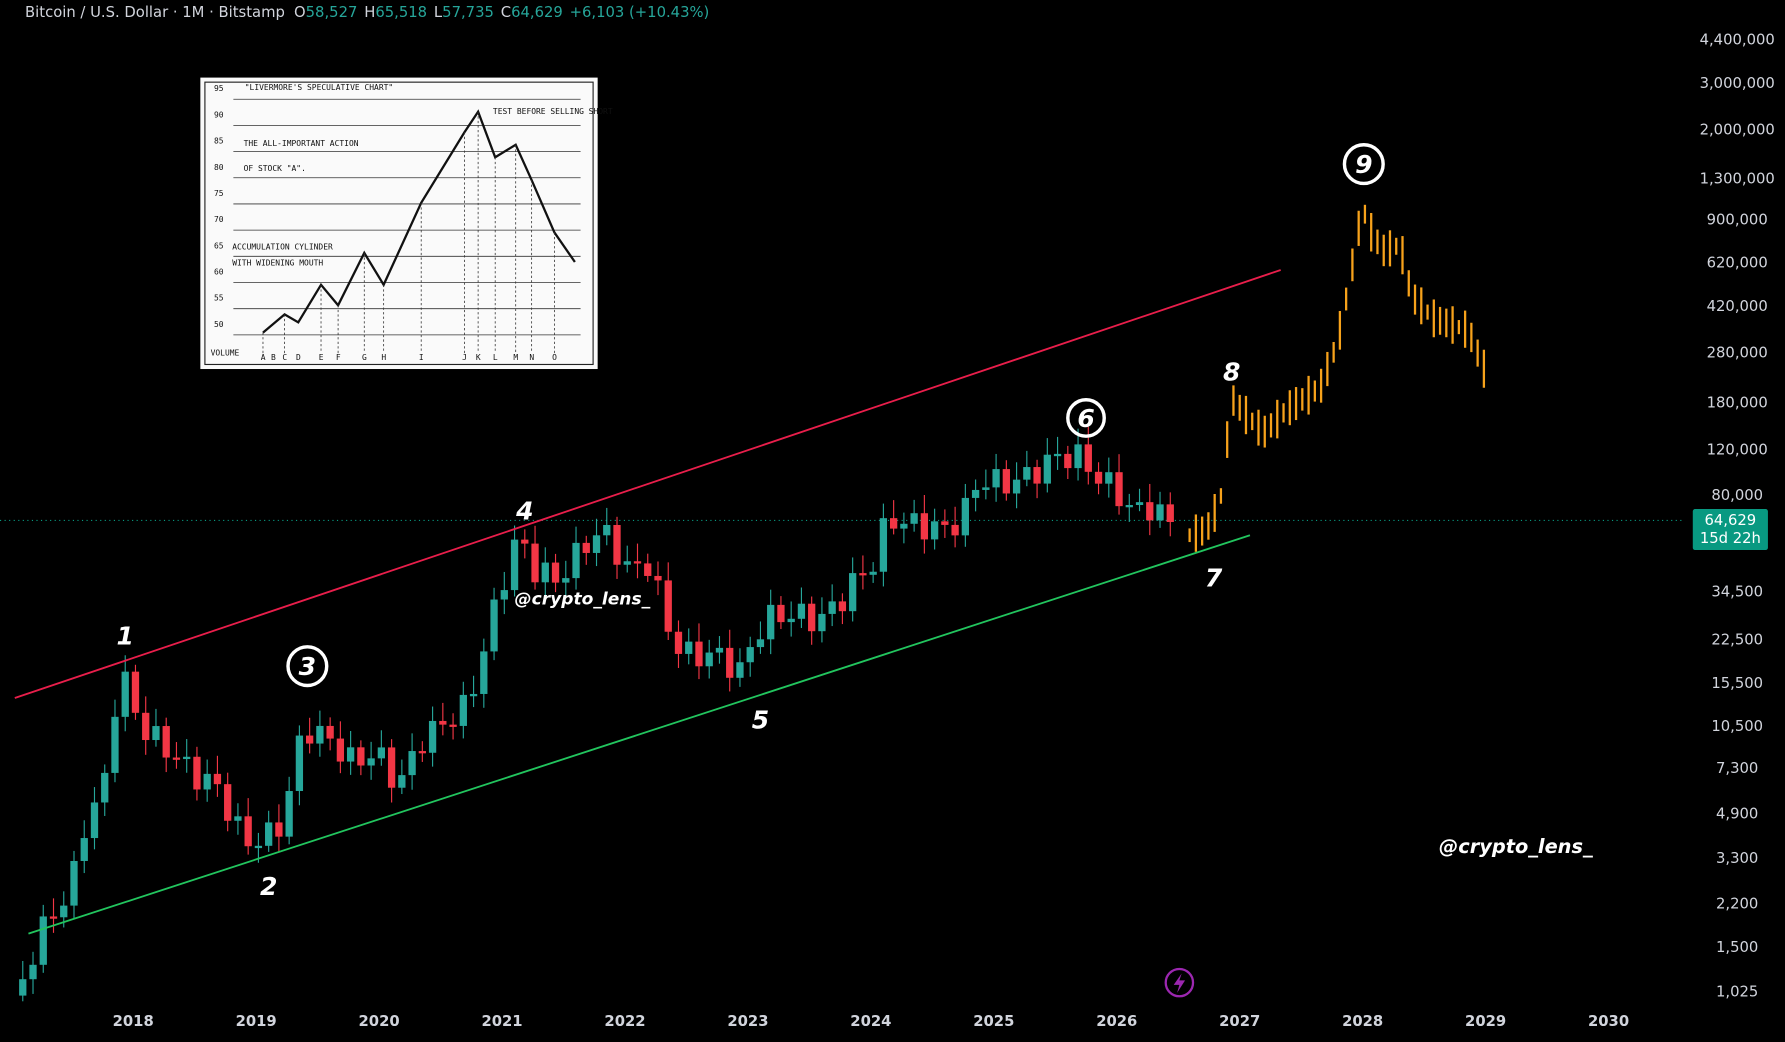 The image size is (1785, 1042). What do you see at coordinates (282, 246) in the screenshot?
I see `inset-caption: ACCUMULATION CYLINDER` at bounding box center [282, 246].